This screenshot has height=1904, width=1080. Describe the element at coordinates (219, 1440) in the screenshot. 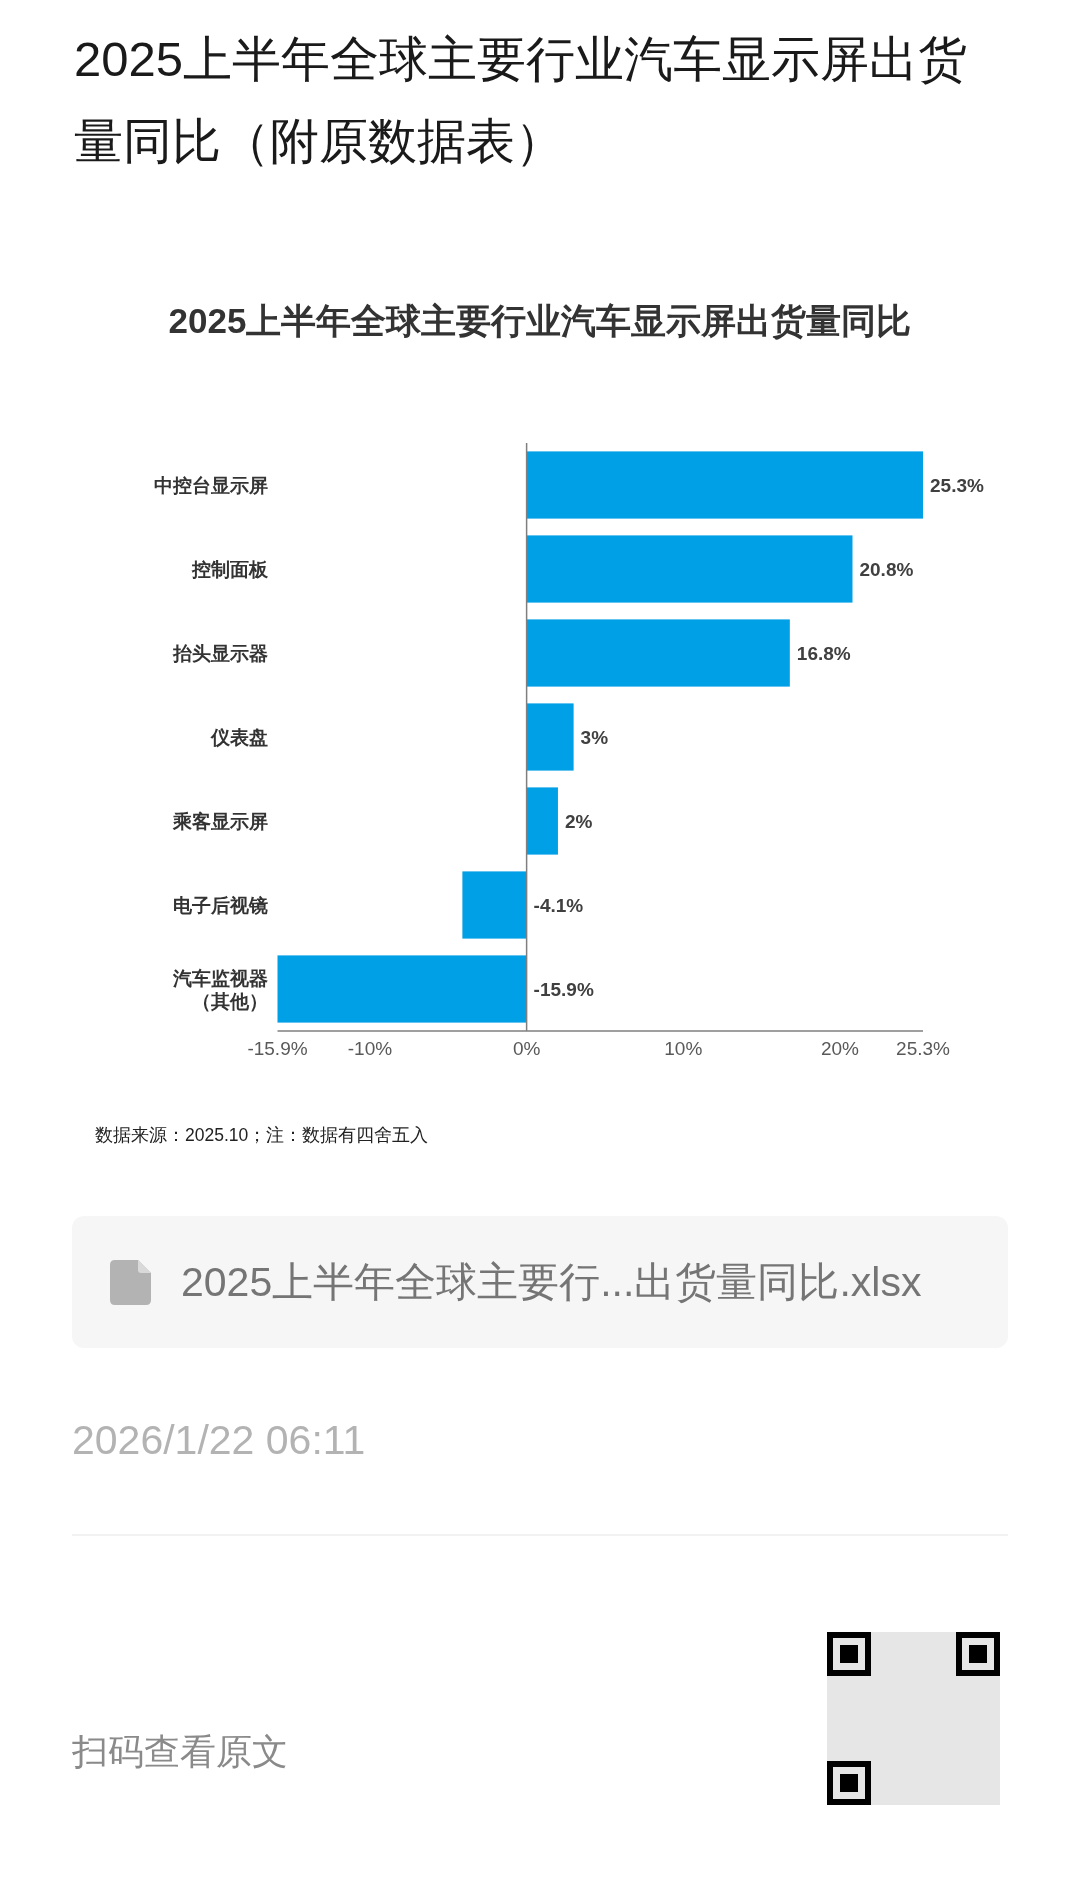

I see `annotation: 2026/1/22 06:11` at that location.